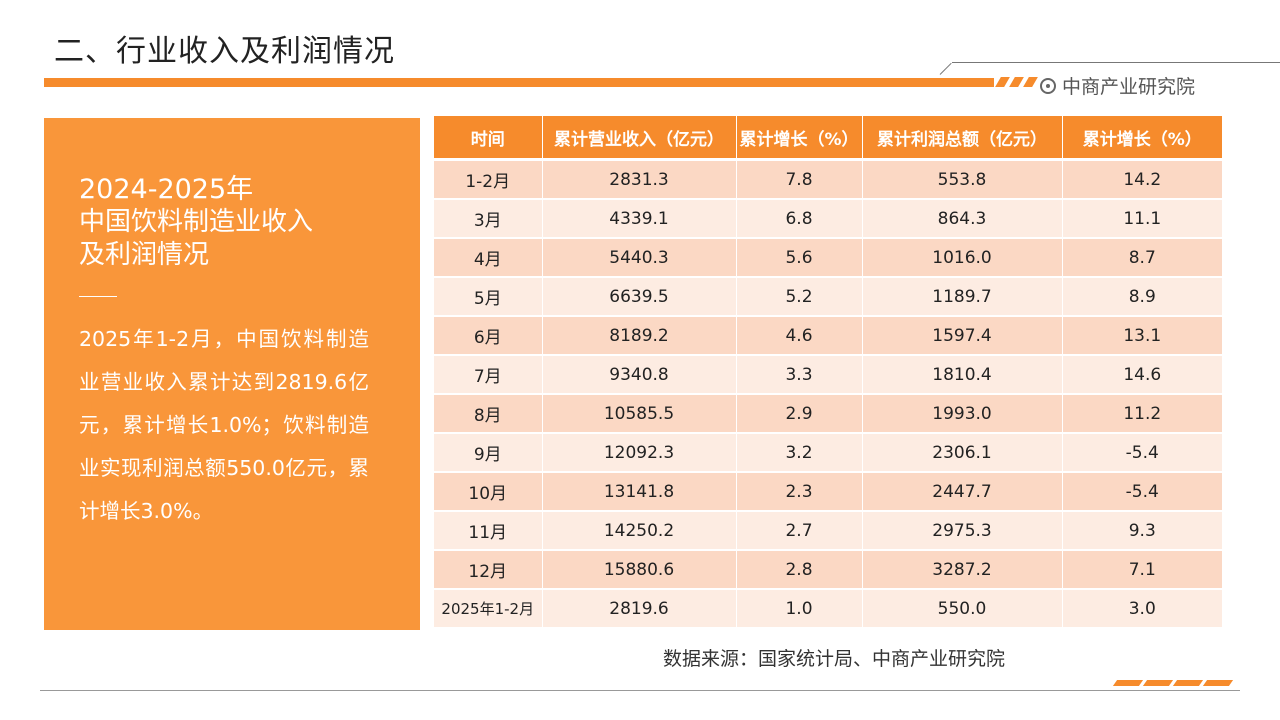 The image size is (1280, 720). Describe the element at coordinates (962, 453) in the screenshot. I see `table-cell: 2306.1` at that location.